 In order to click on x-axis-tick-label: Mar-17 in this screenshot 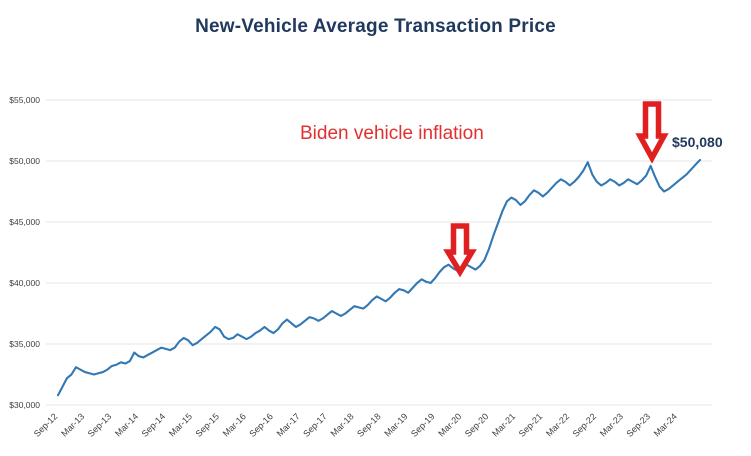, I will do `click(288, 424)`.